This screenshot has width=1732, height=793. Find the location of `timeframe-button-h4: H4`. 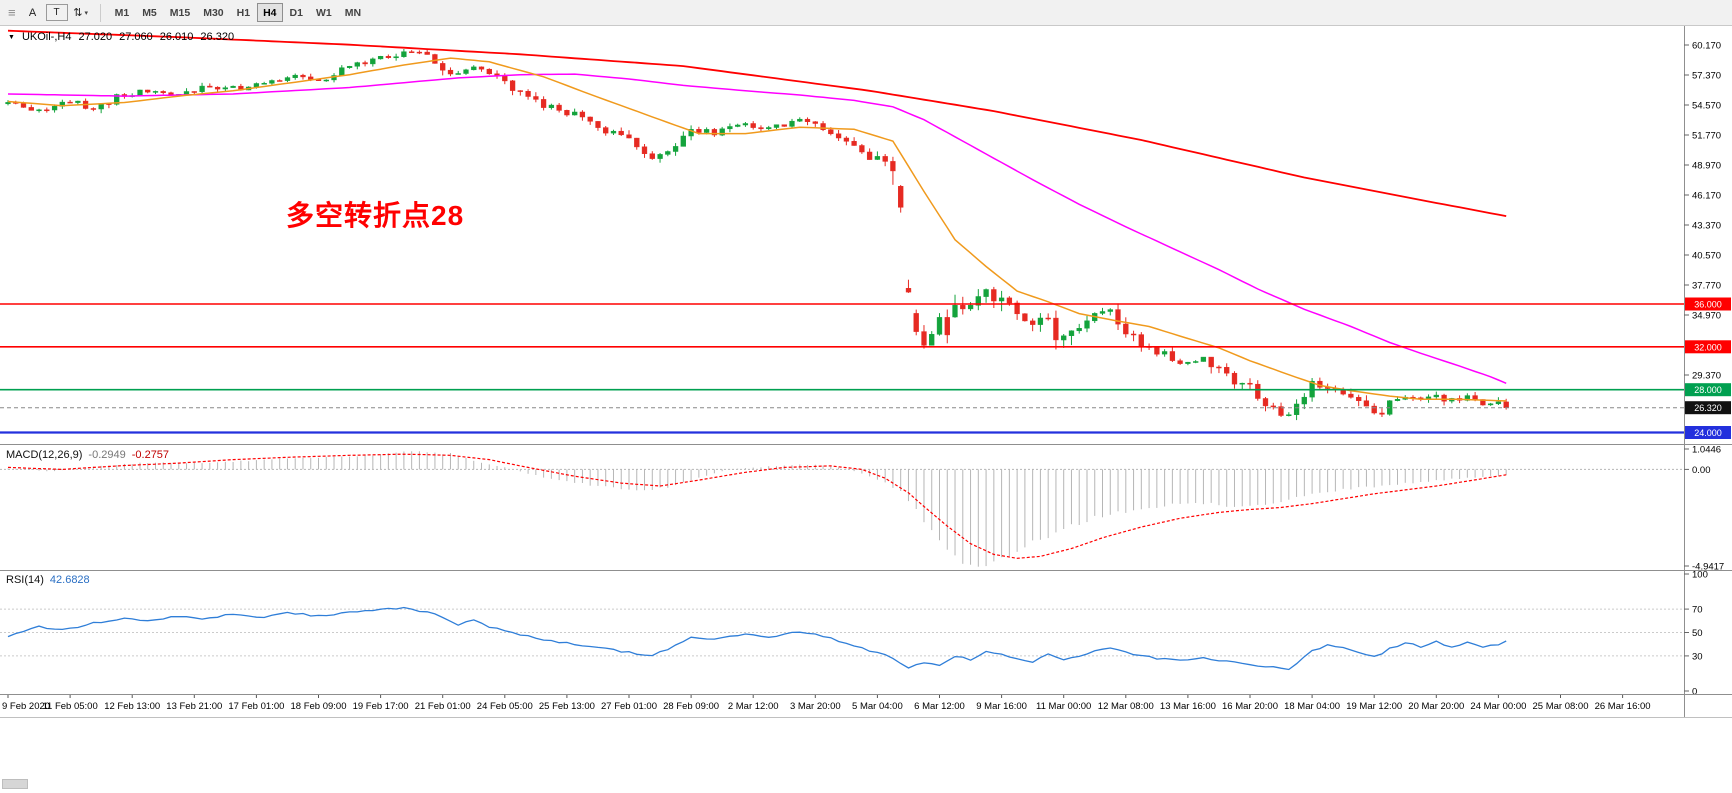

timeframe-button-h4: H4 is located at coordinates (270, 12).